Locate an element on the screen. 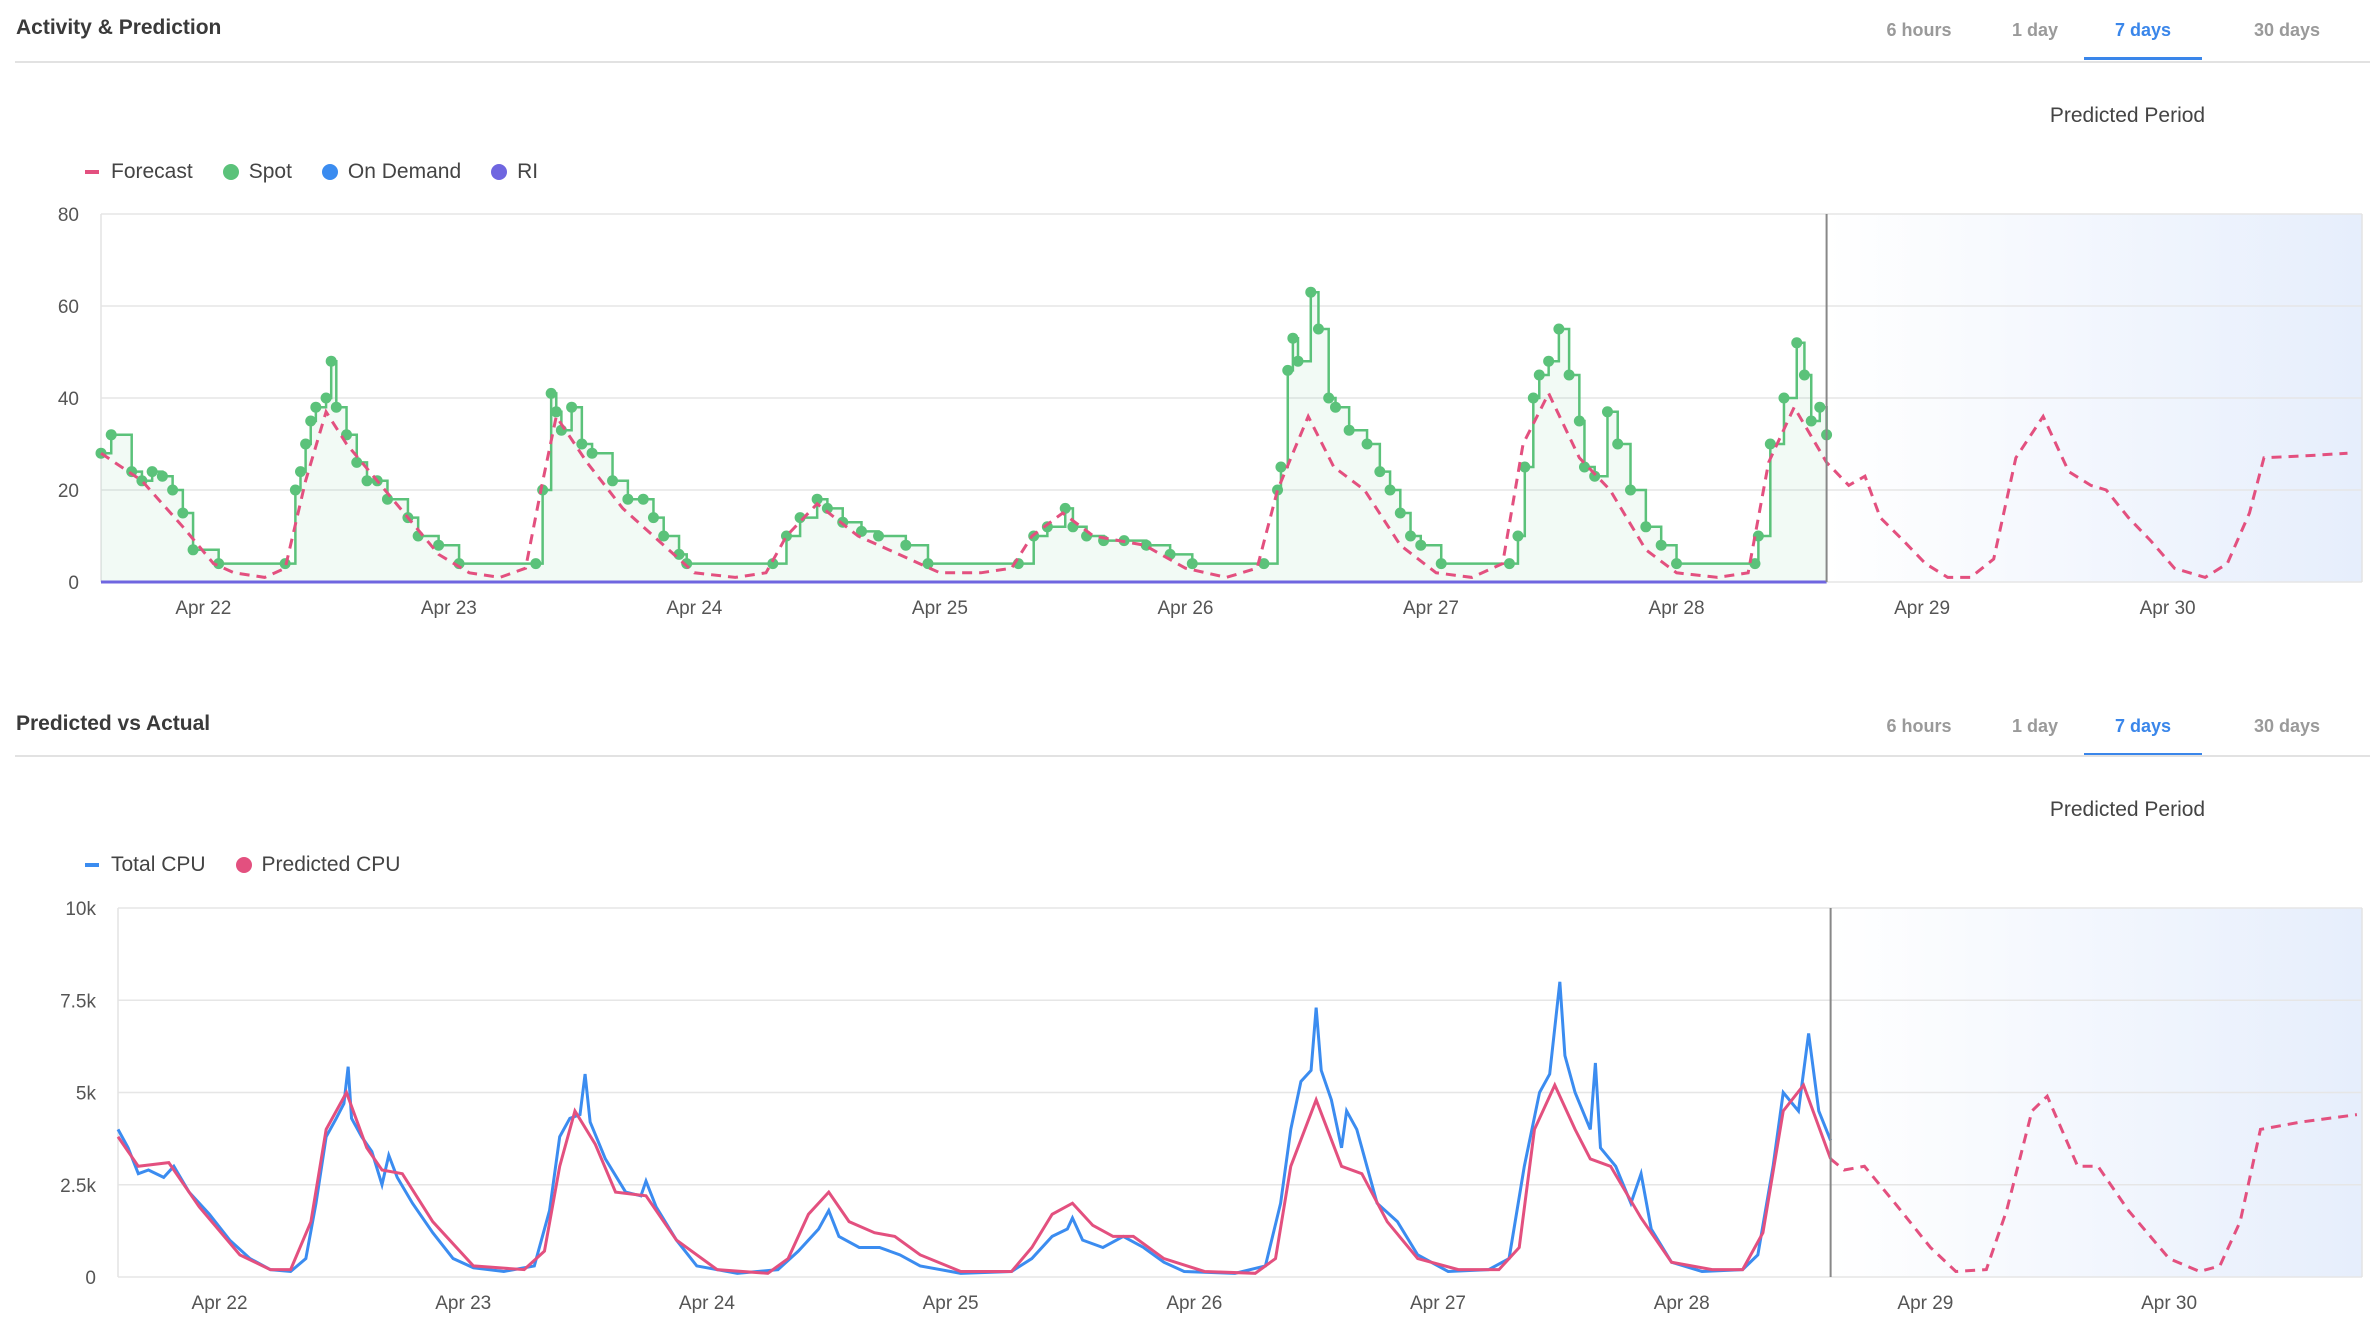 The width and height of the screenshot is (2370, 1328). x-tick-label: Apr 27 is located at coordinates (1431, 608).